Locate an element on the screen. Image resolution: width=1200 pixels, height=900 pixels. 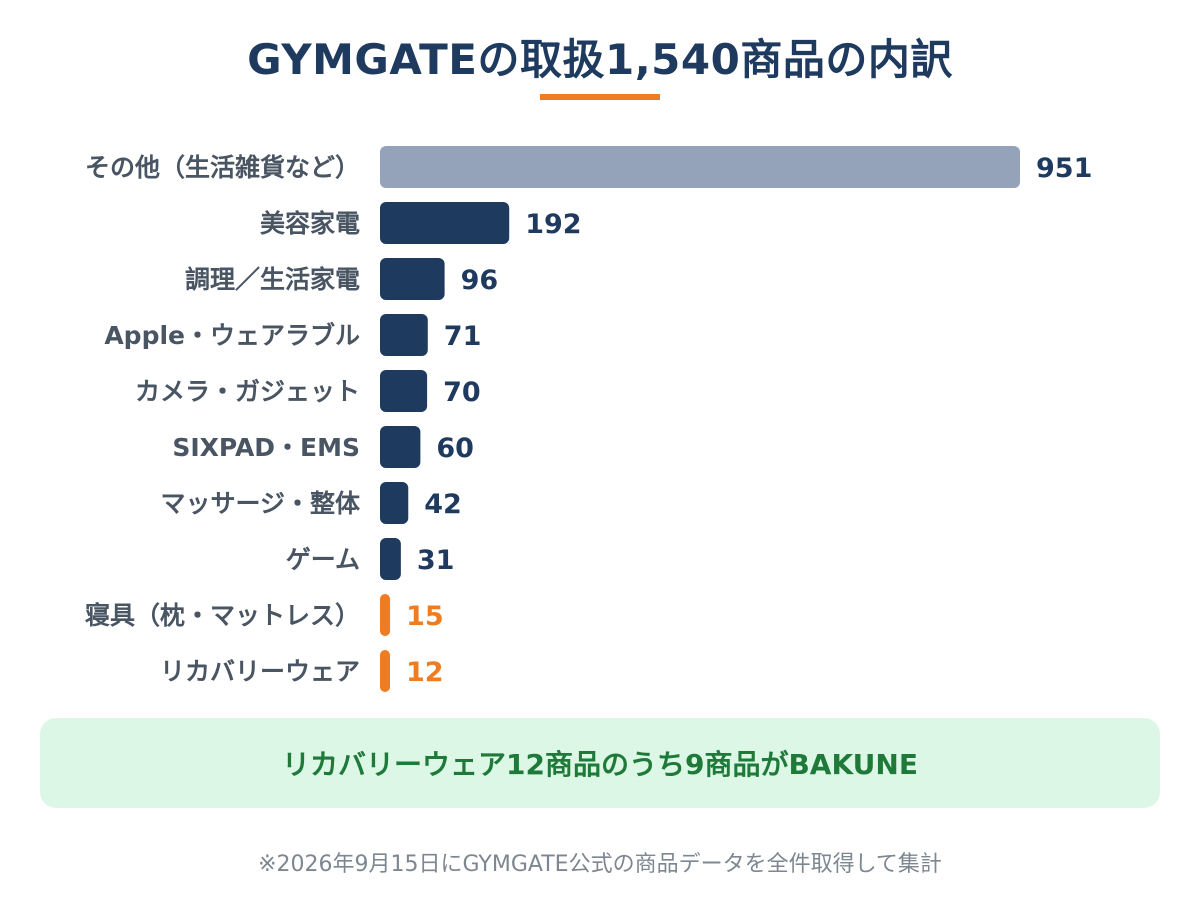
value-label: 31 is located at coordinates (436, 560).